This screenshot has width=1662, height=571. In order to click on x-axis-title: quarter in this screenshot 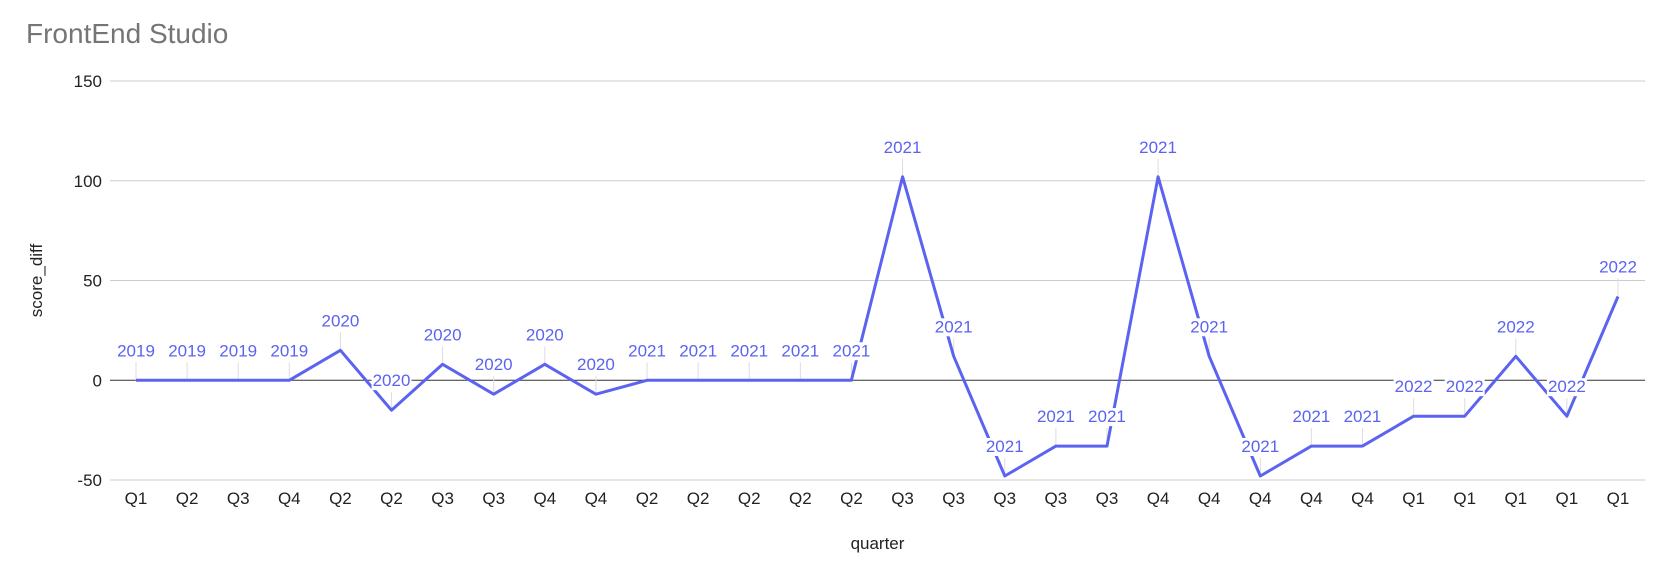, I will do `click(878, 543)`.